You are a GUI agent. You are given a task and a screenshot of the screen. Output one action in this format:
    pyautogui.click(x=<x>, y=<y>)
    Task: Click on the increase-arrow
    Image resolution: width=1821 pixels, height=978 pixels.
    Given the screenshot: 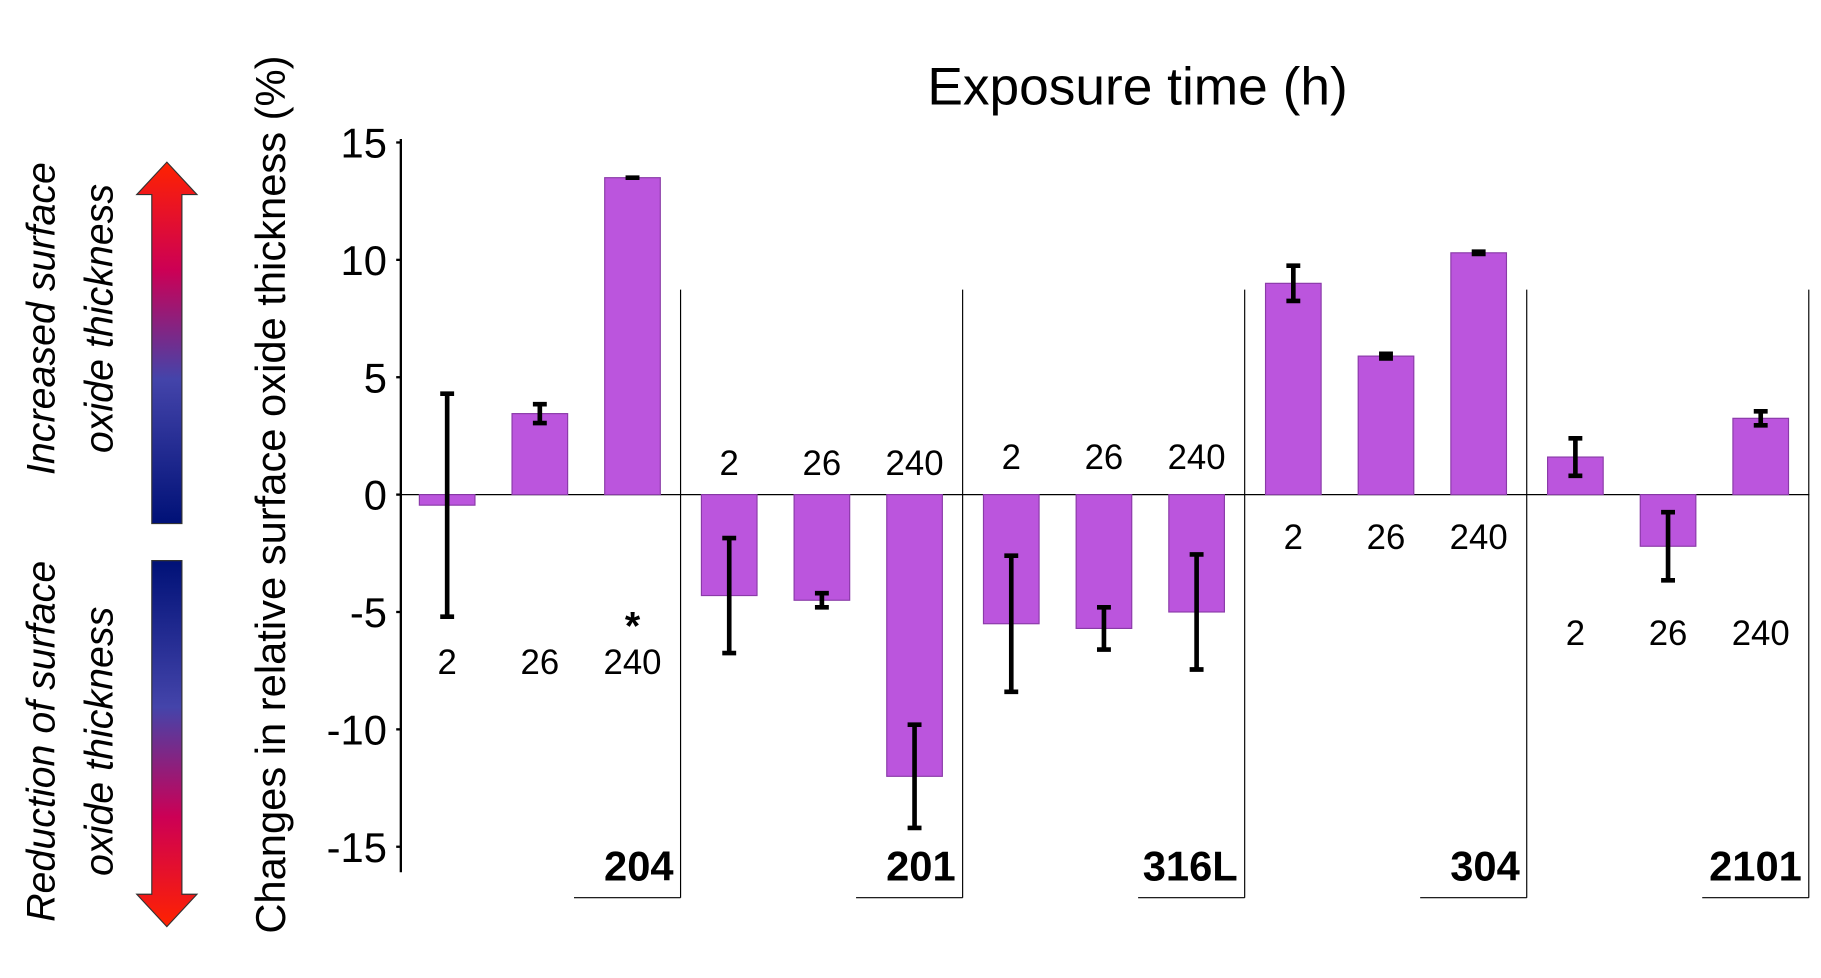 What is the action you would take?
    pyautogui.click(x=167, y=343)
    